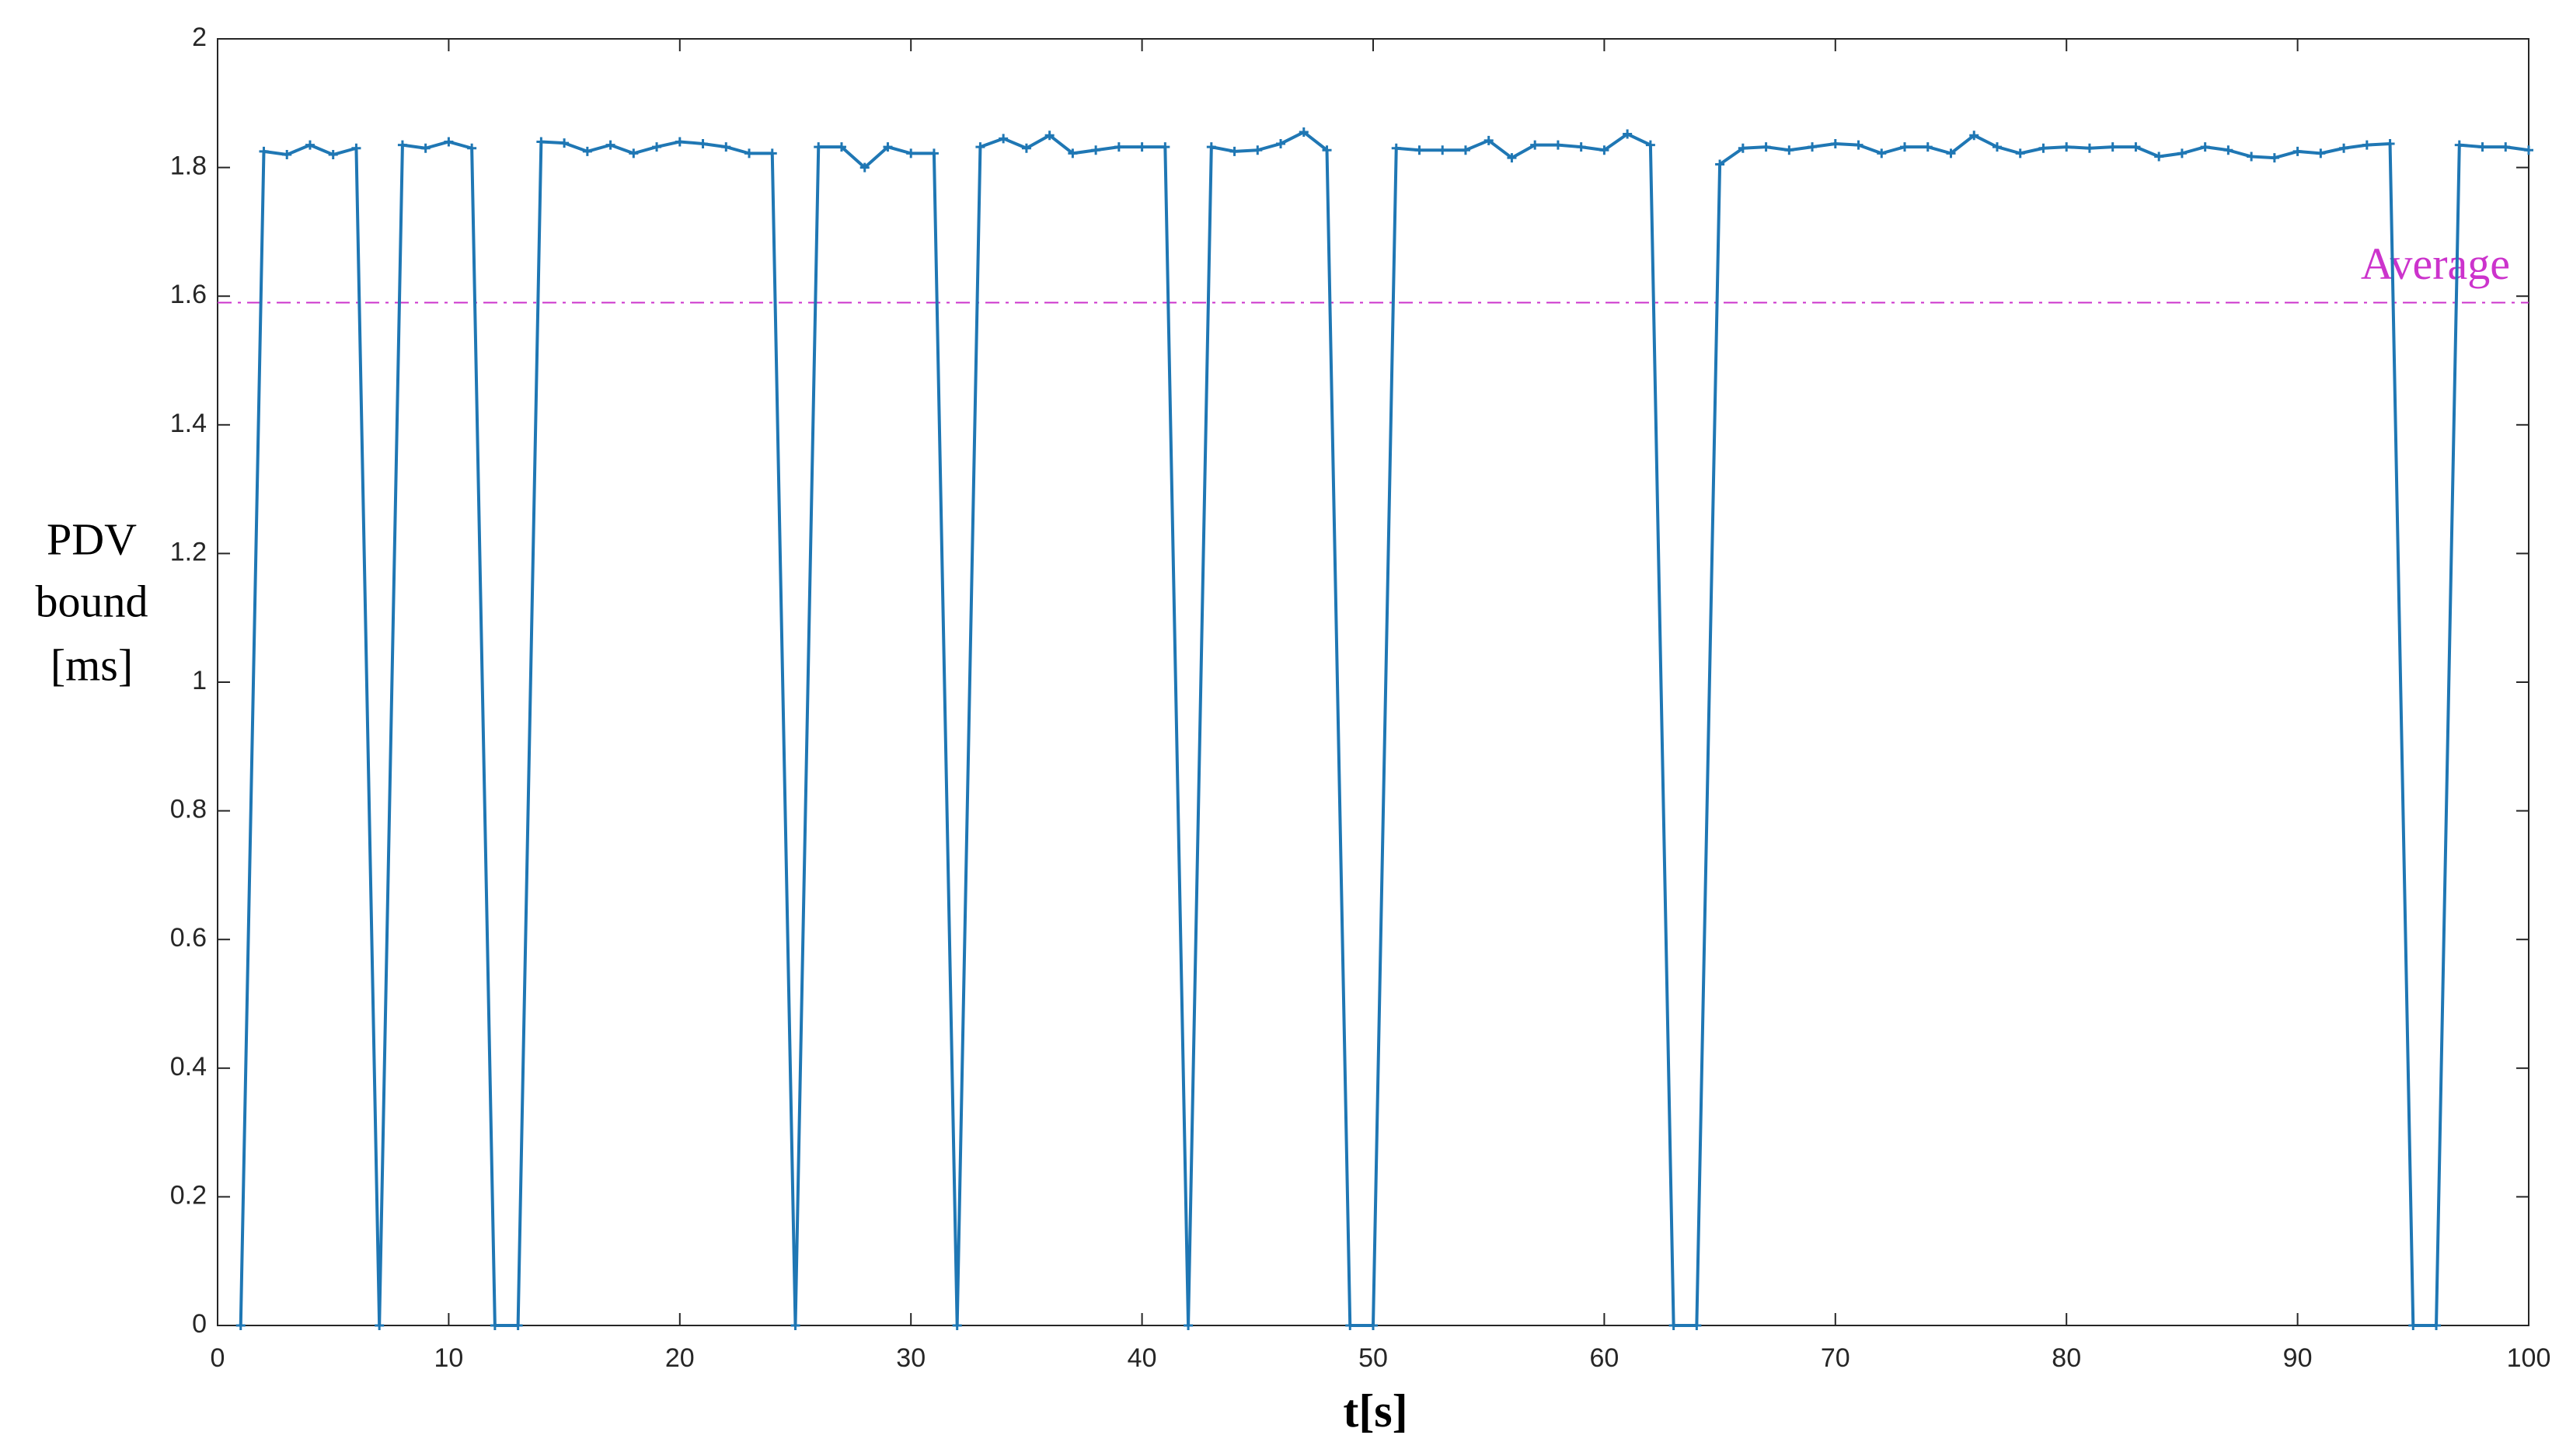  What do you see at coordinates (680, 1358) in the screenshot?
I see `x-tick-label: 20` at bounding box center [680, 1358].